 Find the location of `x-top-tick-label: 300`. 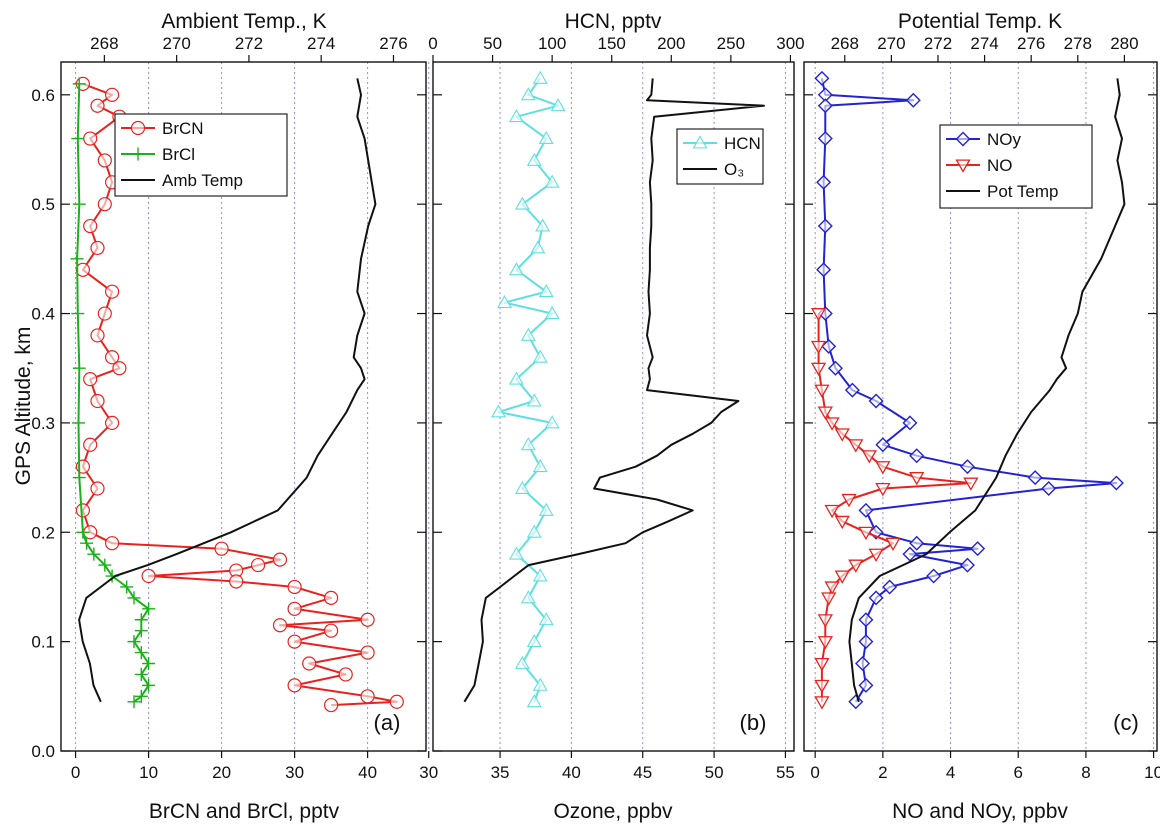

x-top-tick-label: 300 is located at coordinates (790, 43).